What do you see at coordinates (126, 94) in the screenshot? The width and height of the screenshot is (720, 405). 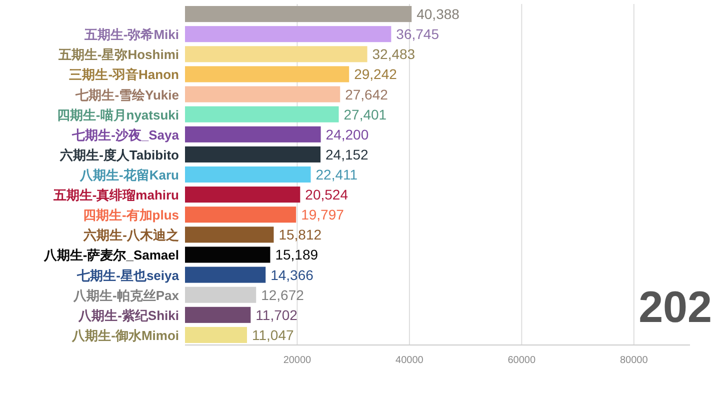 I see `y-tick-label: 七期生-雪绘Yukie` at bounding box center [126, 94].